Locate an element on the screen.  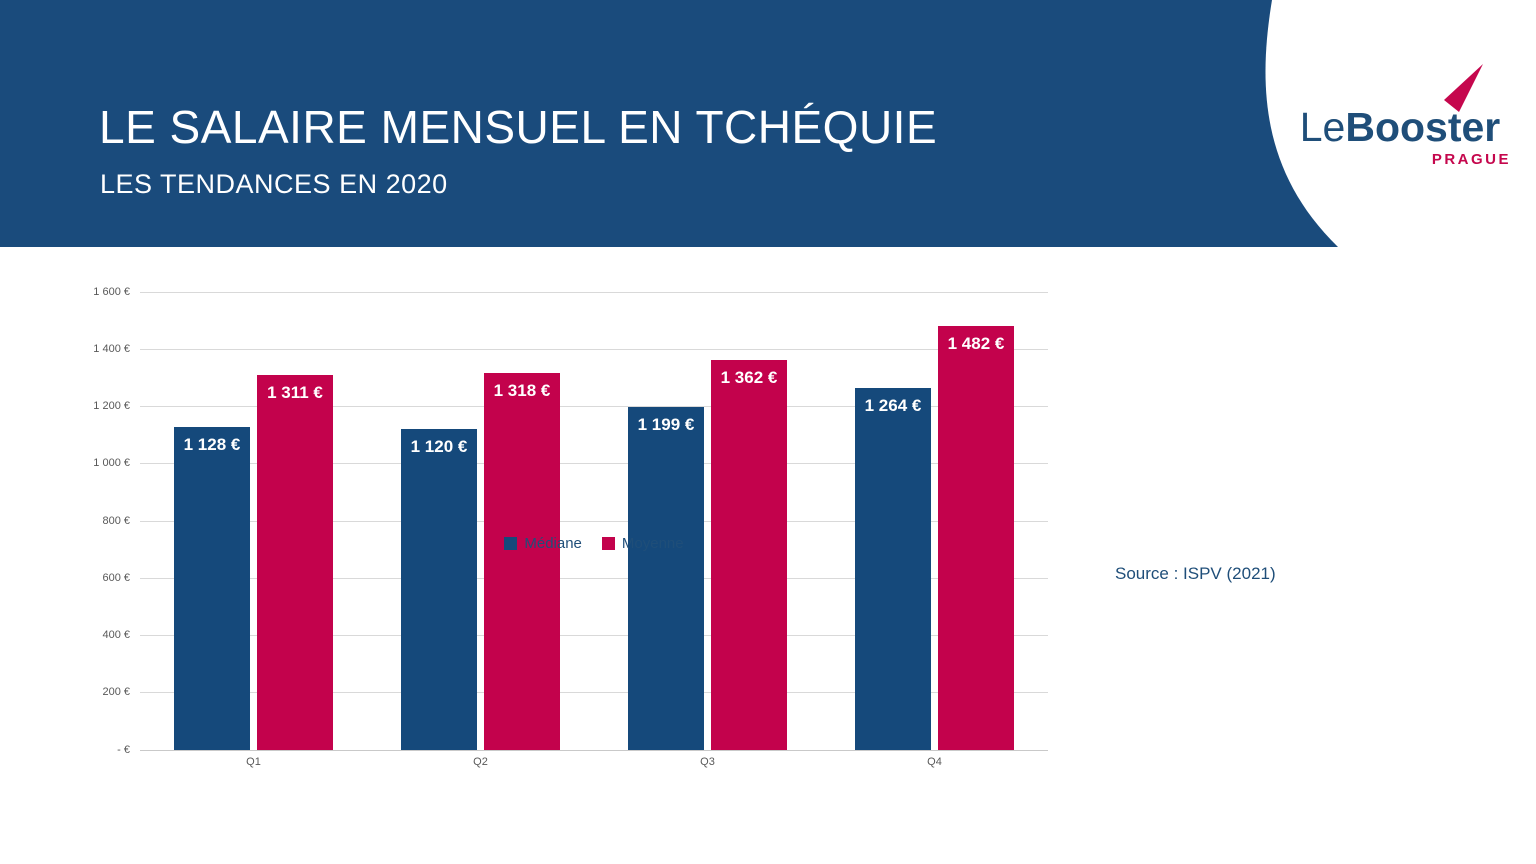
logo-city-label: PRAGUE is located at coordinates (1471, 159).